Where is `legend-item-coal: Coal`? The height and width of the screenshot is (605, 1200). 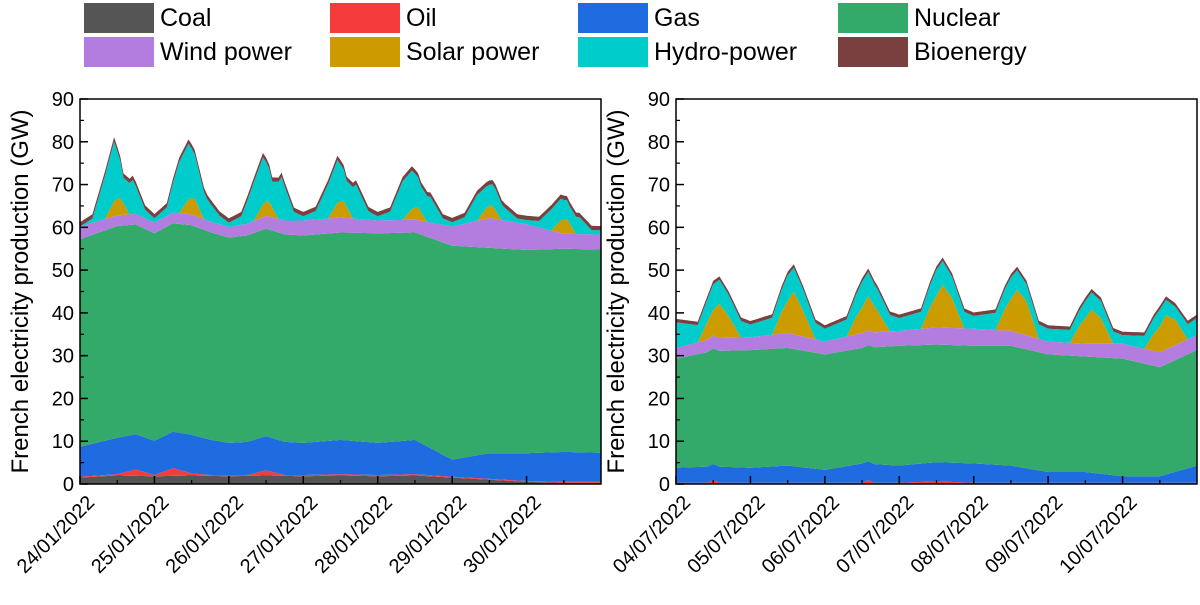
legend-item-coal: Coal is located at coordinates (147, 18).